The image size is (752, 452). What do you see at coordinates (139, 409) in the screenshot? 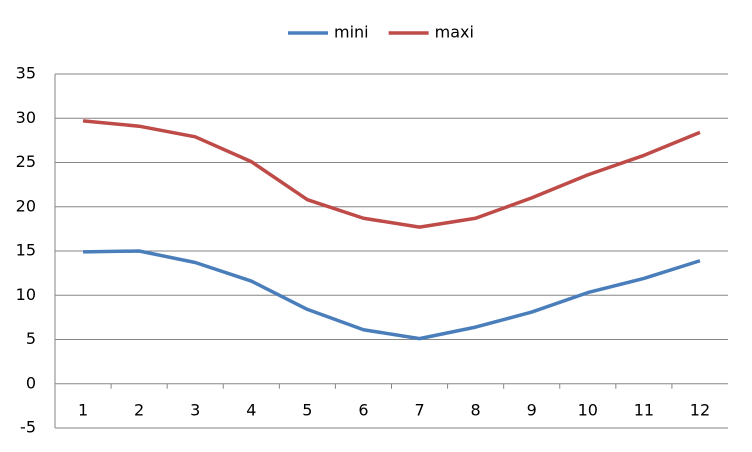
I see `x-tick-label: 2` at bounding box center [139, 409].